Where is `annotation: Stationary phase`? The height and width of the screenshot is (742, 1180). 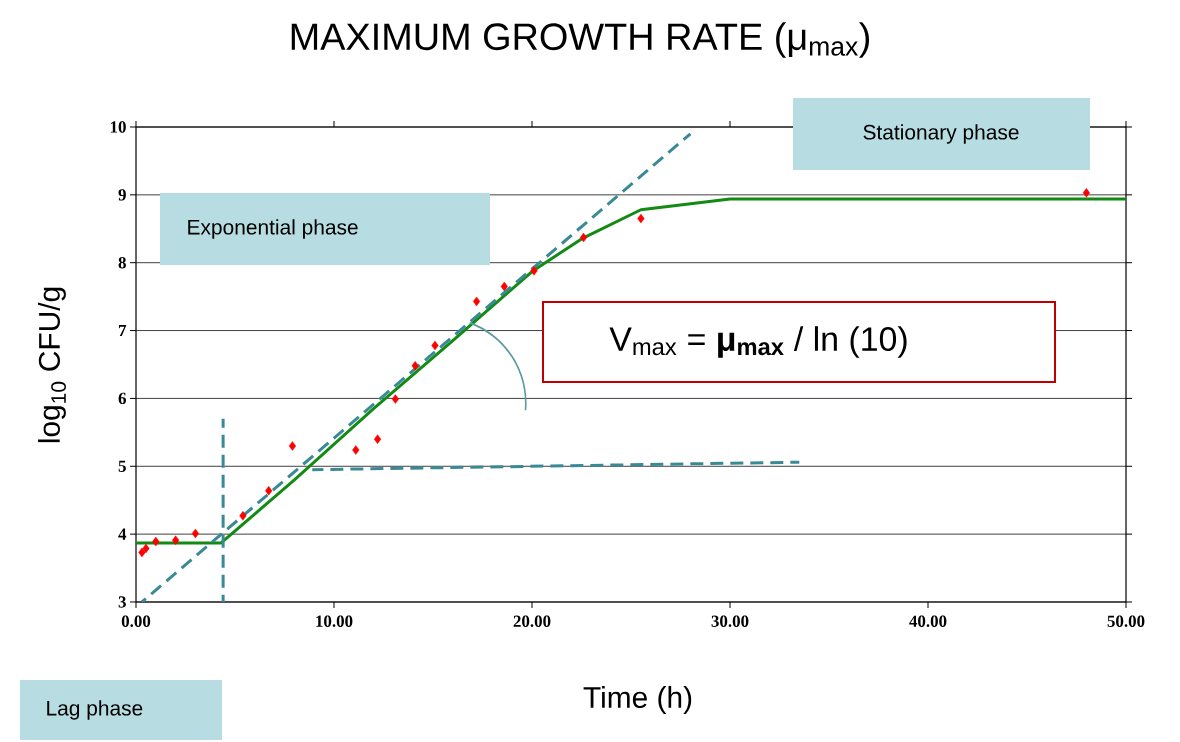 annotation: Stationary phase is located at coordinates (941, 134).